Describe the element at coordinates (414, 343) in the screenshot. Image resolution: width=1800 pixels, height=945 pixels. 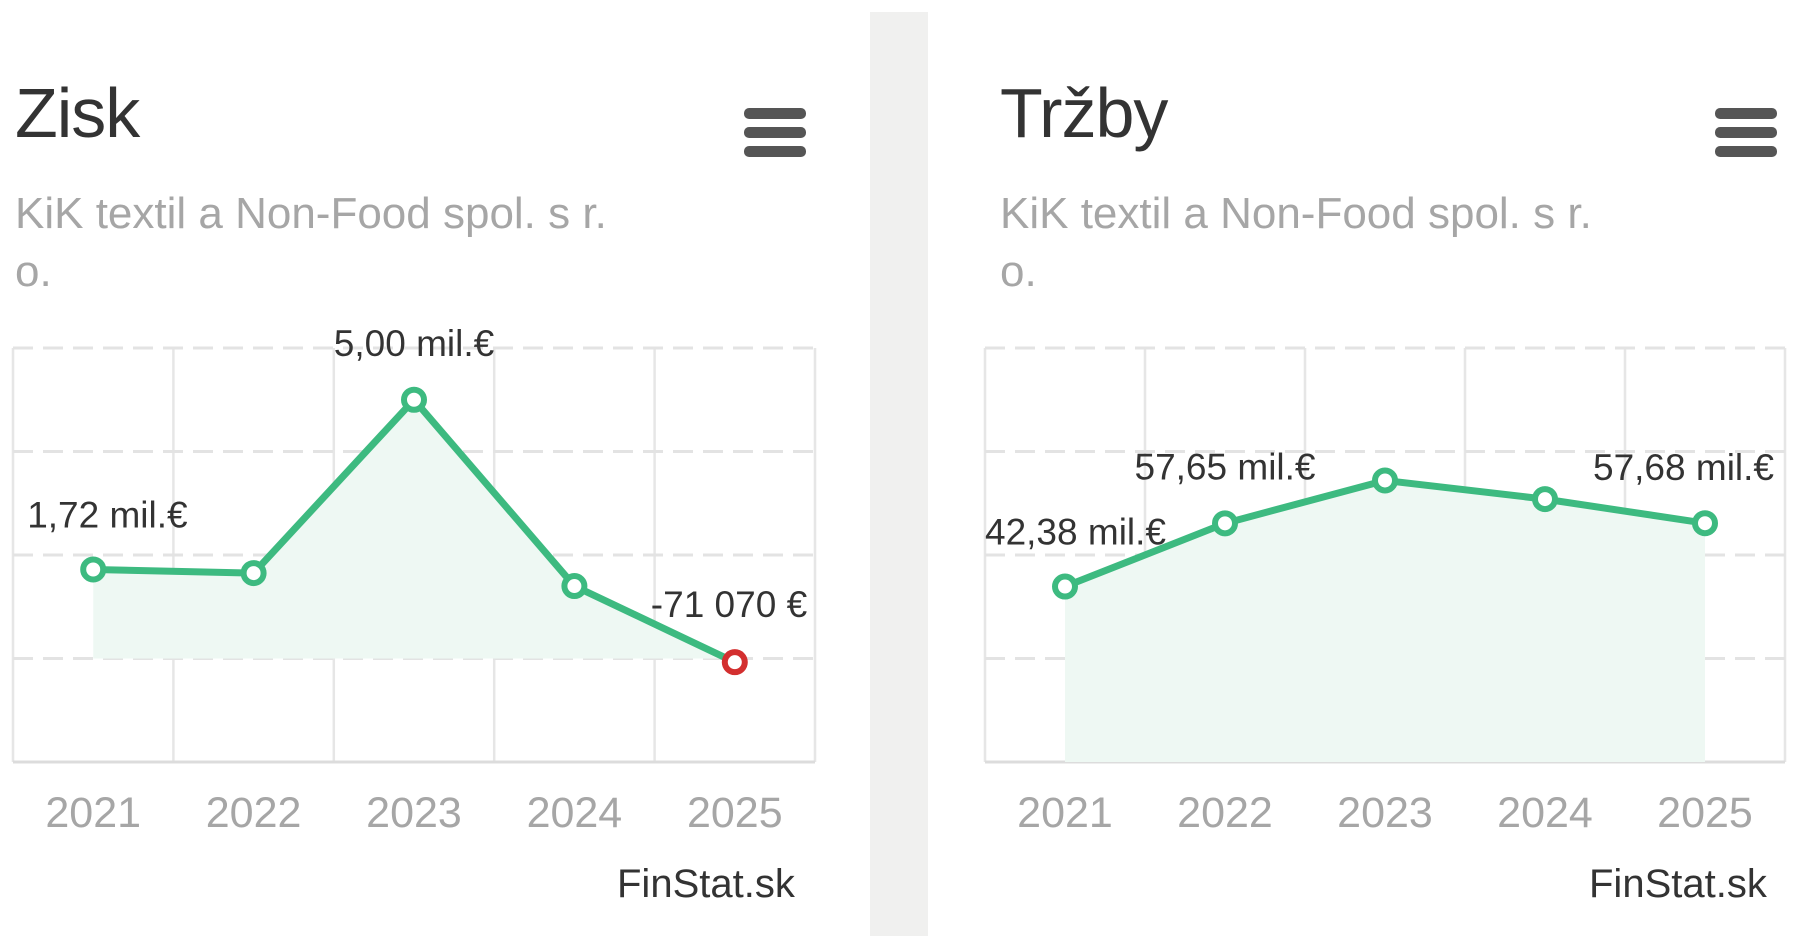
I see `data-label: 5,00 mil.€` at that location.